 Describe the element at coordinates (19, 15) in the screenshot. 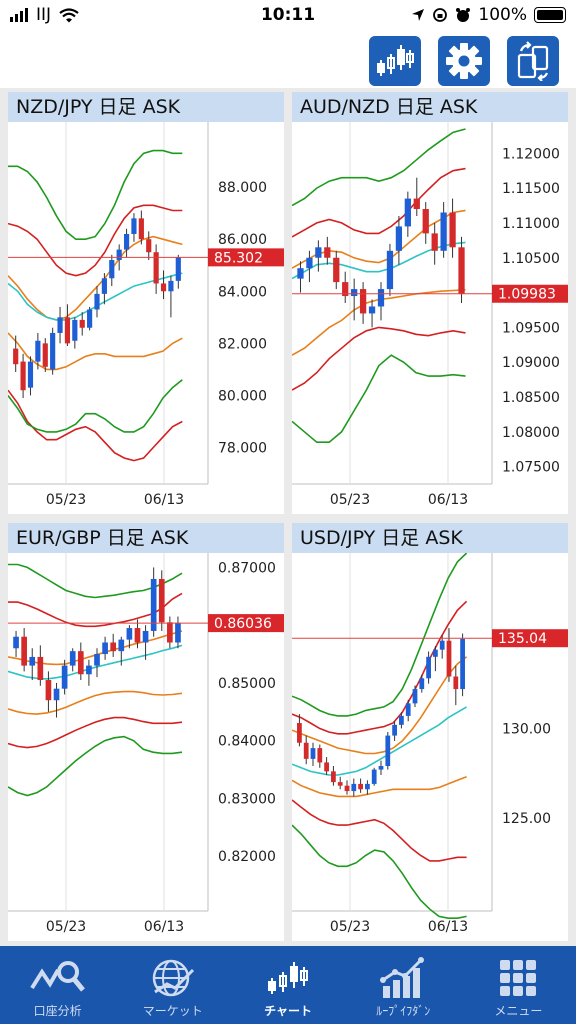

I see `signal-icon` at that location.